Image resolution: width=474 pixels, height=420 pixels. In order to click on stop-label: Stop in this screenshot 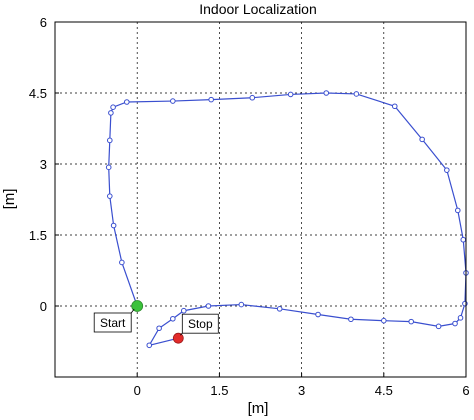, I will do `click(200, 324)`.